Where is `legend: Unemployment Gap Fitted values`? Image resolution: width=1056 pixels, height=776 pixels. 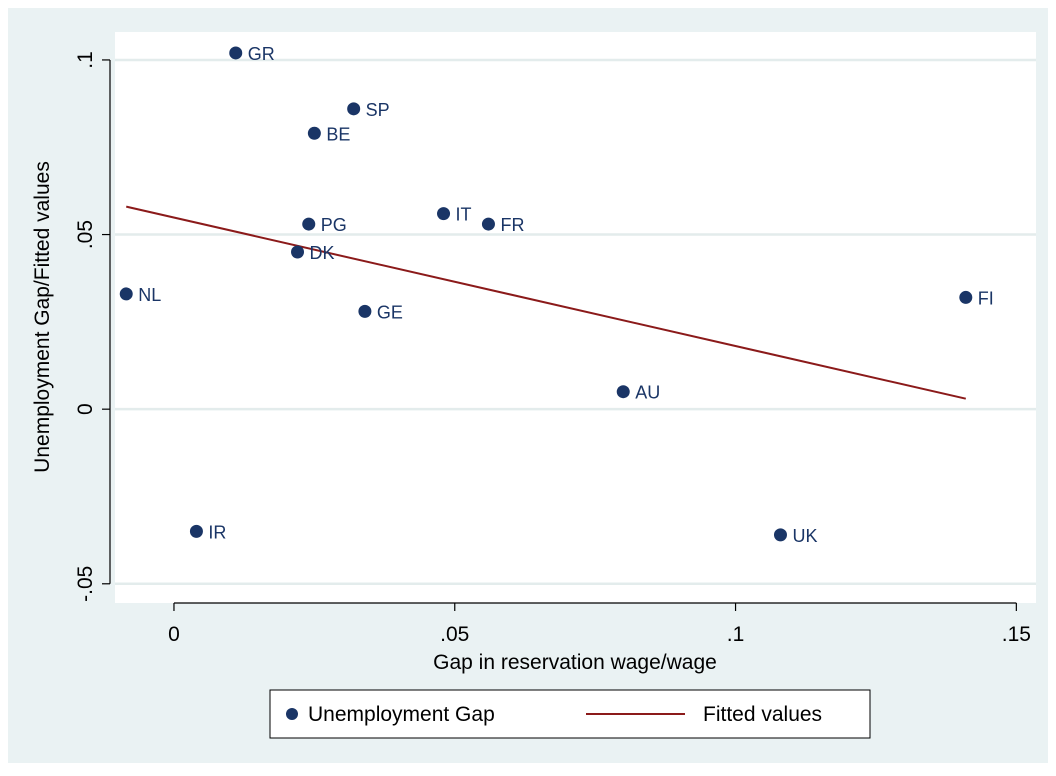
legend: Unemployment Gap Fitted values is located at coordinates (570, 714).